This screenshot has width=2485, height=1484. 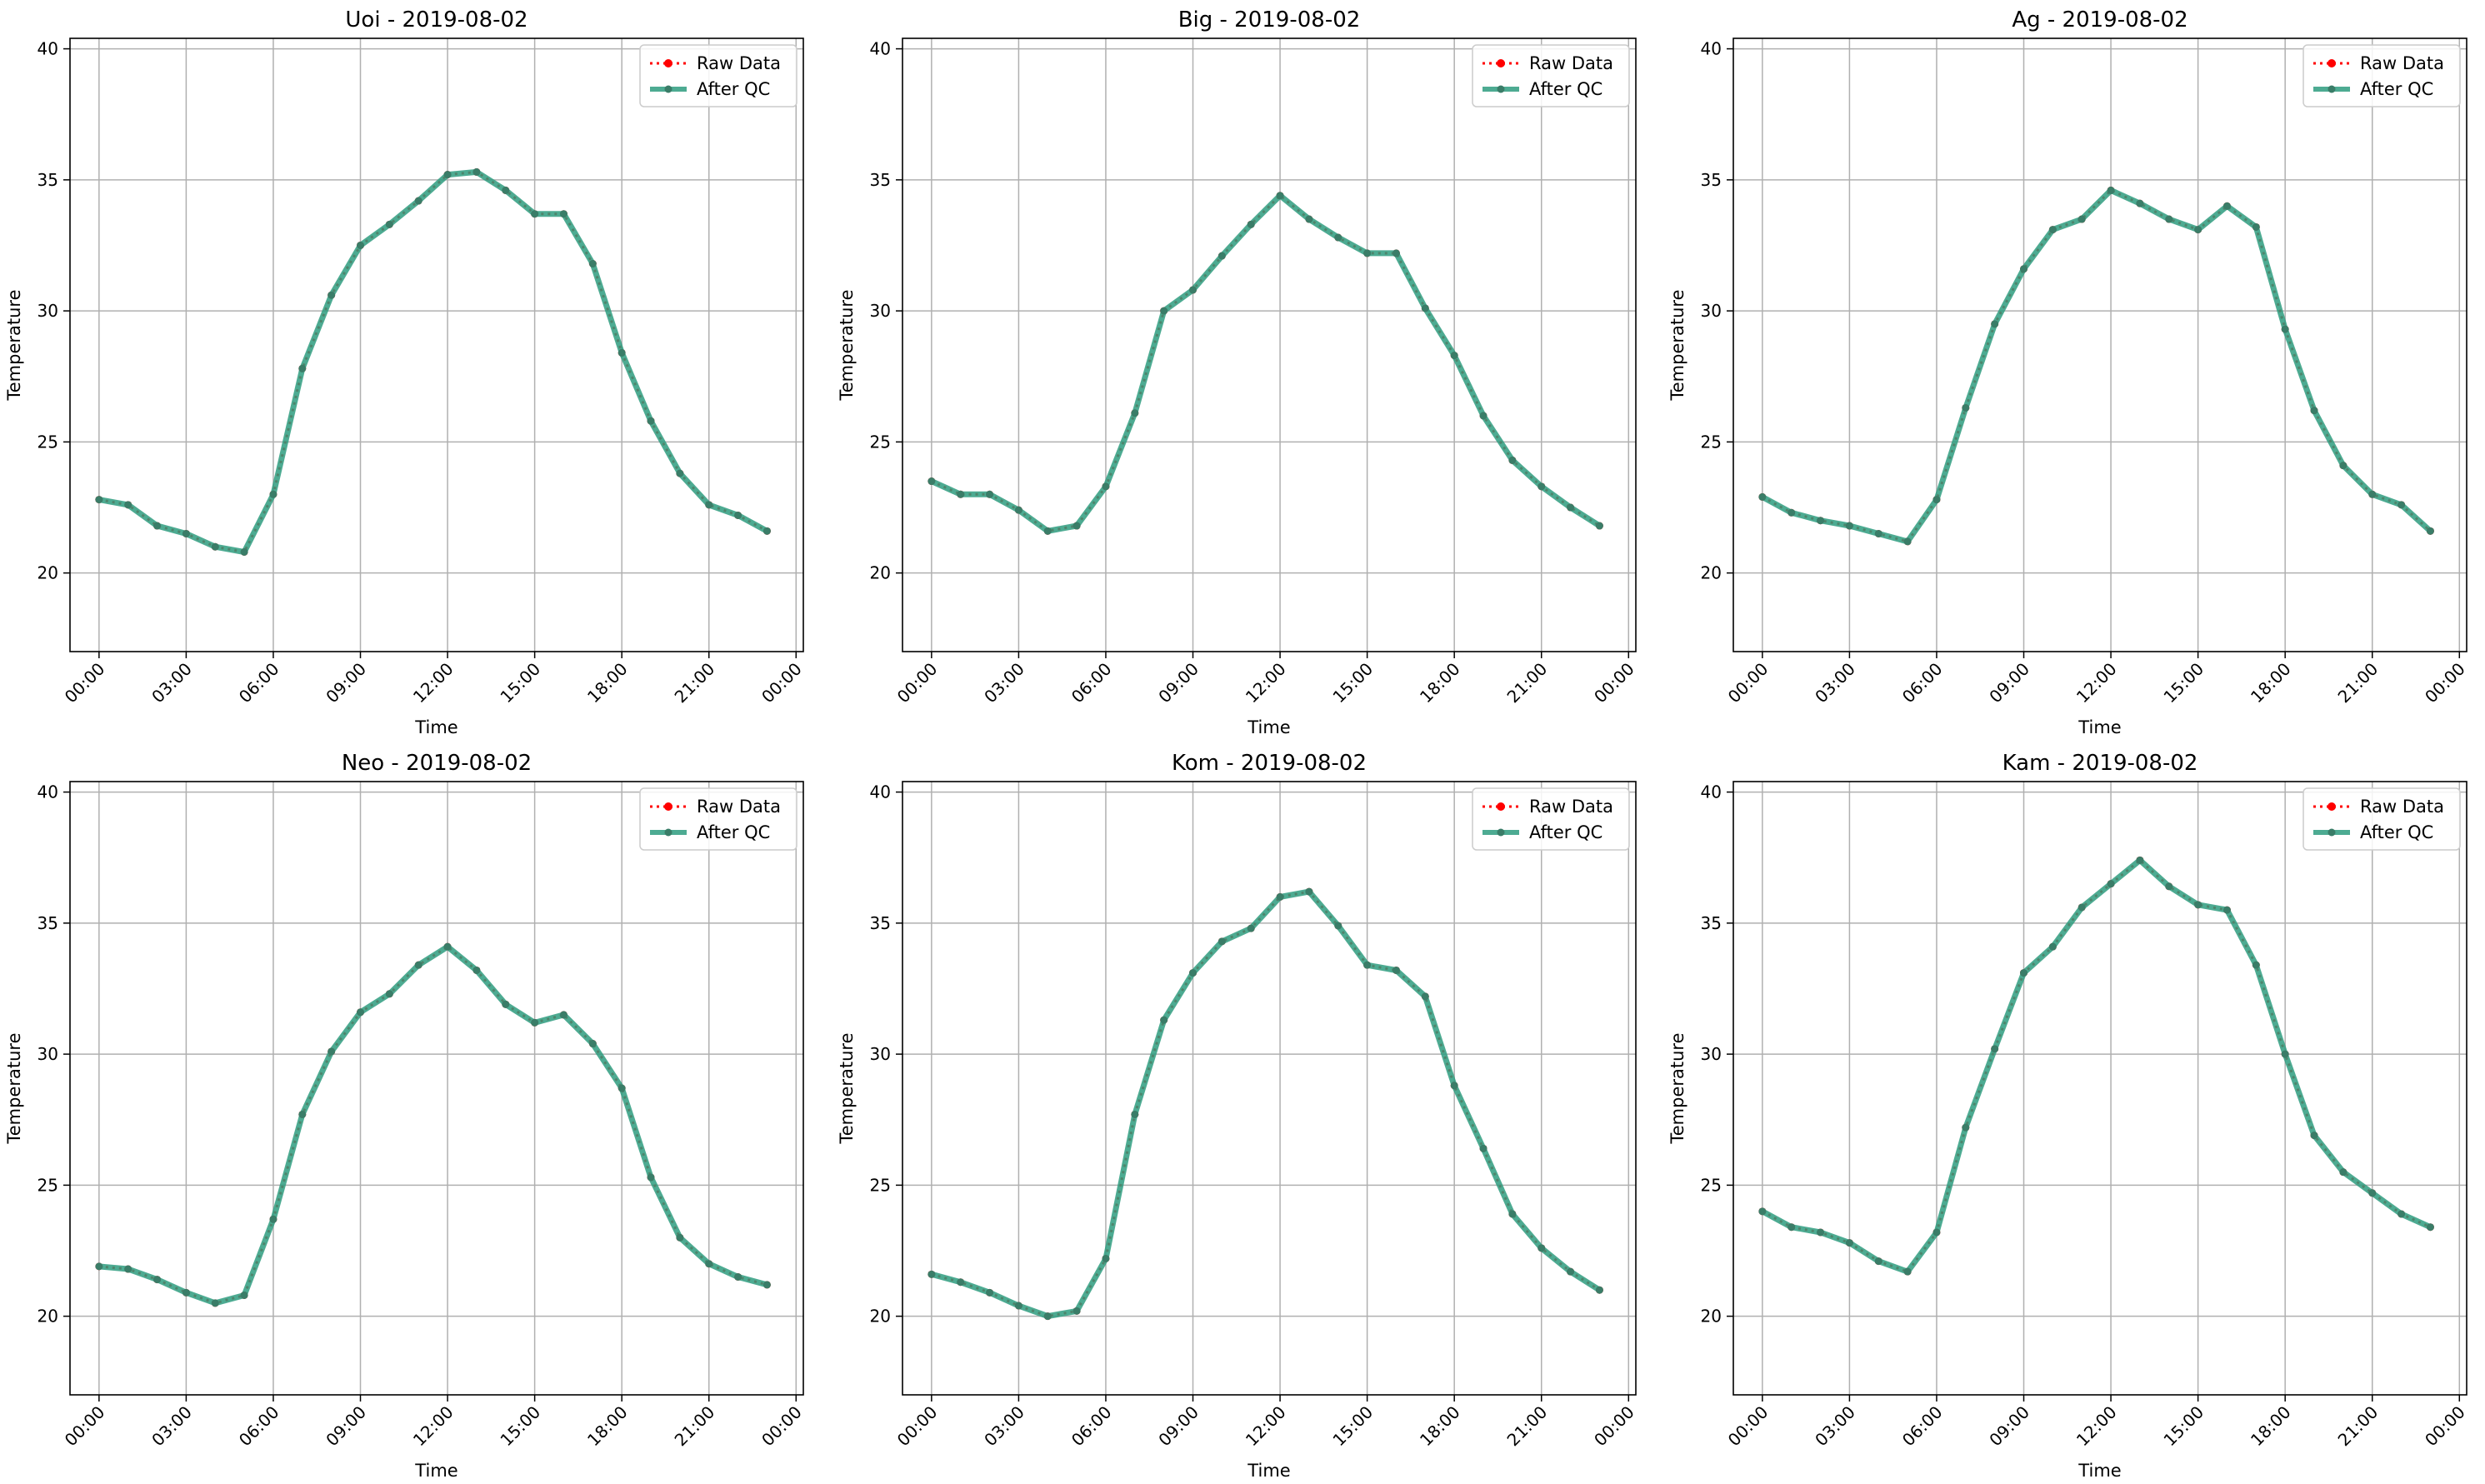 What do you see at coordinates (847, 345) in the screenshot?
I see `y-axis-label: Temperature` at bounding box center [847, 345].